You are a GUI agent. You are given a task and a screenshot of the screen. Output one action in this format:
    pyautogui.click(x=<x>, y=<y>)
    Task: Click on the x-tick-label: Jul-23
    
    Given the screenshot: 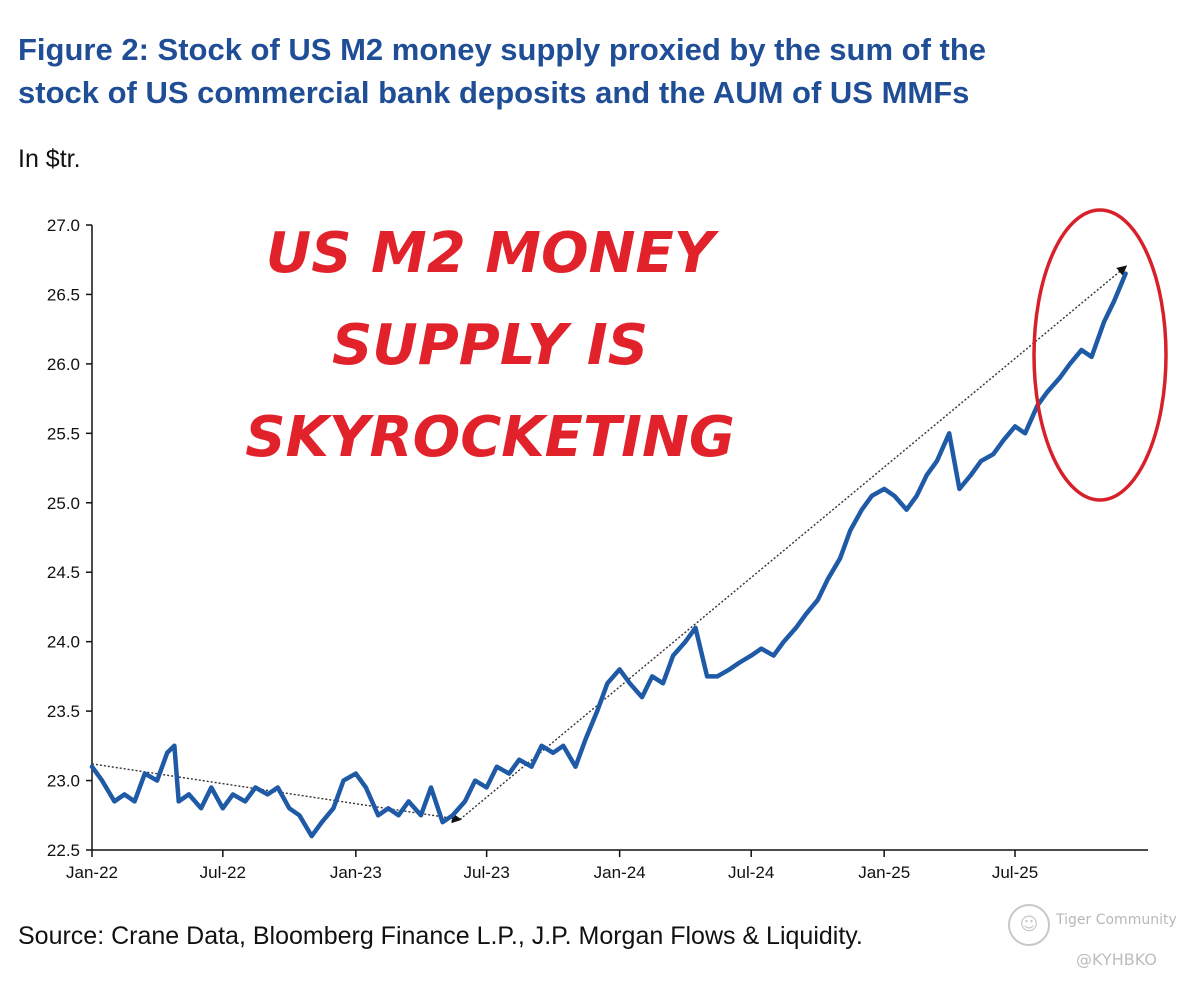 What is the action you would take?
    pyautogui.click(x=486, y=872)
    